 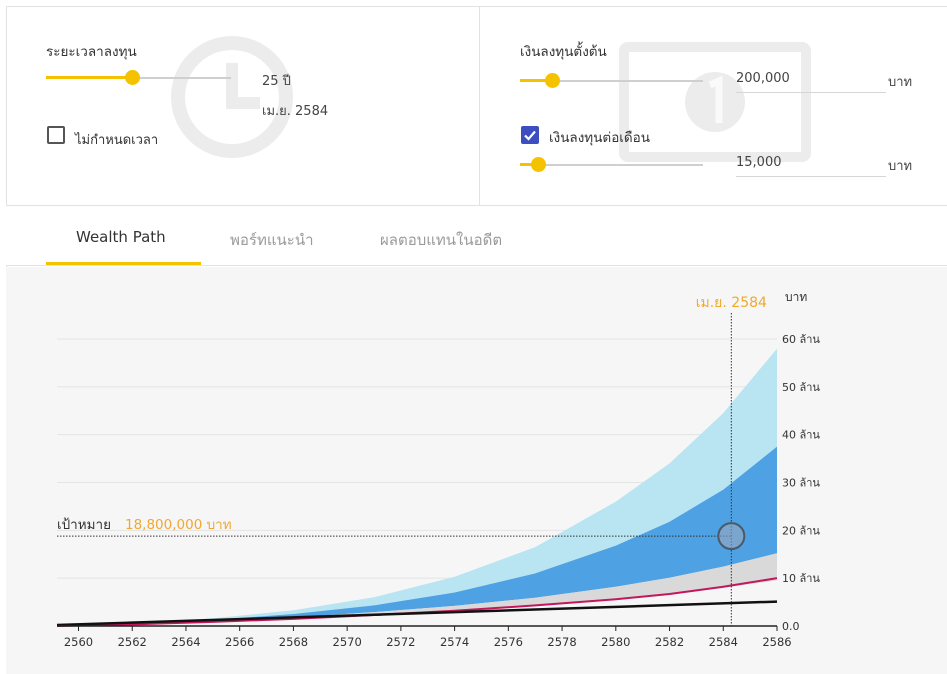 I want to click on initial-slider, so click(x=611, y=81).